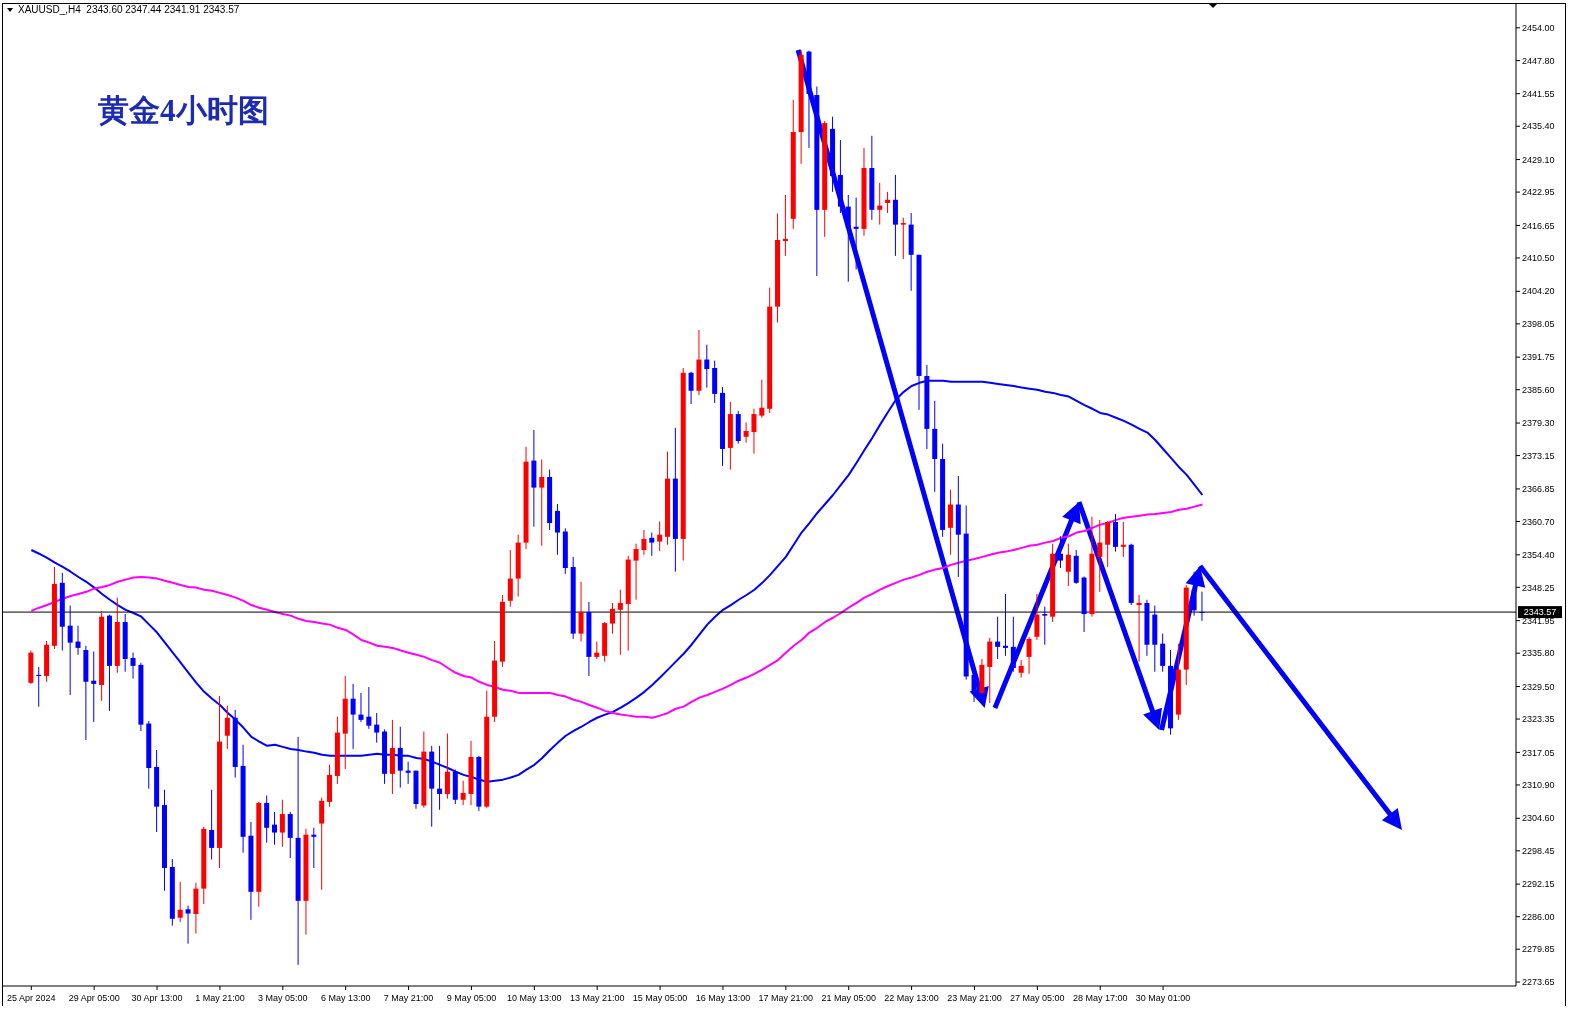 The height and width of the screenshot is (1013, 1573). Describe the element at coordinates (220, 998) in the screenshot. I see `x-tick-label: 1 May 21:00` at that location.